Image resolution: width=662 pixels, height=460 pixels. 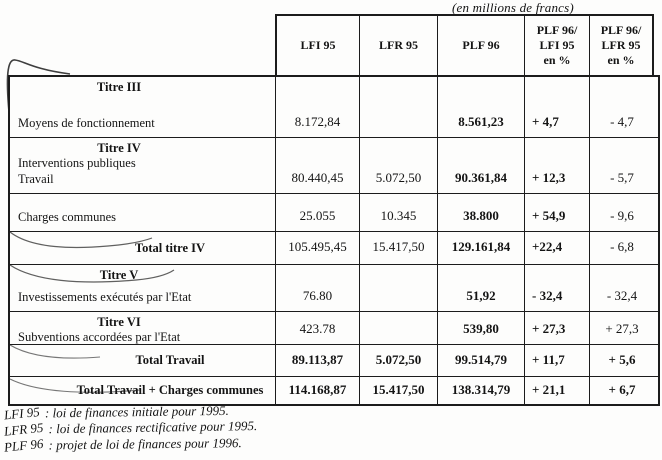 I want to click on cell-pct-lfi: + 27,3, so click(x=556, y=328).